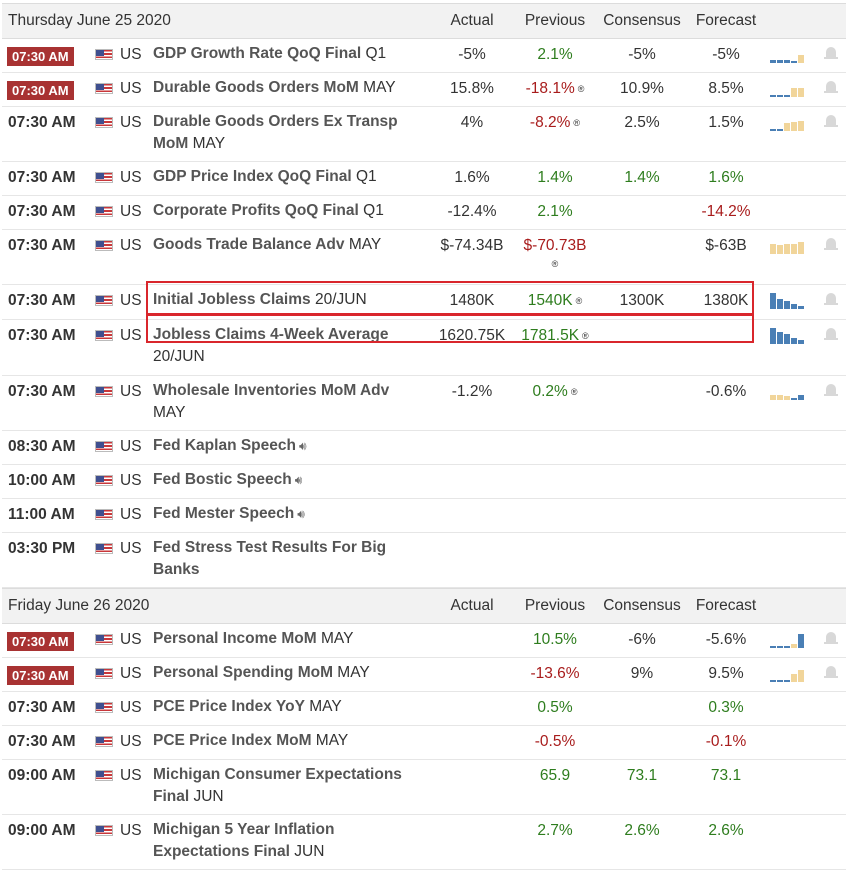  What do you see at coordinates (555, 775) in the screenshot?
I see `previous-value: 65.9` at bounding box center [555, 775].